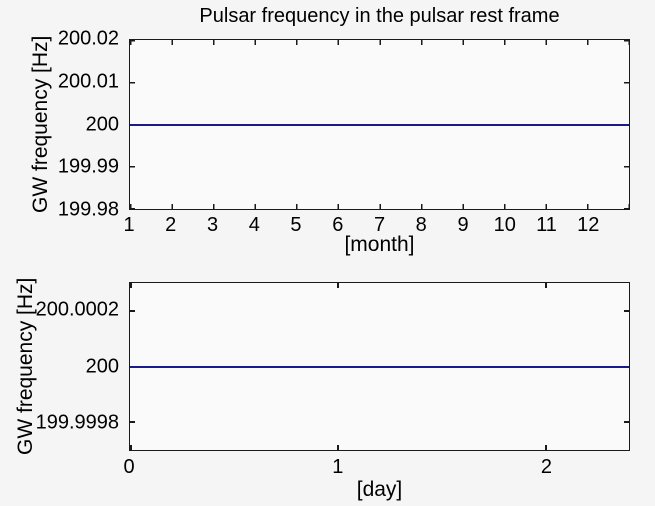 The height and width of the screenshot is (506, 655). I want to click on y-tick-labels-bottom: 200.0002 200 199.9998, so click(59, 366).